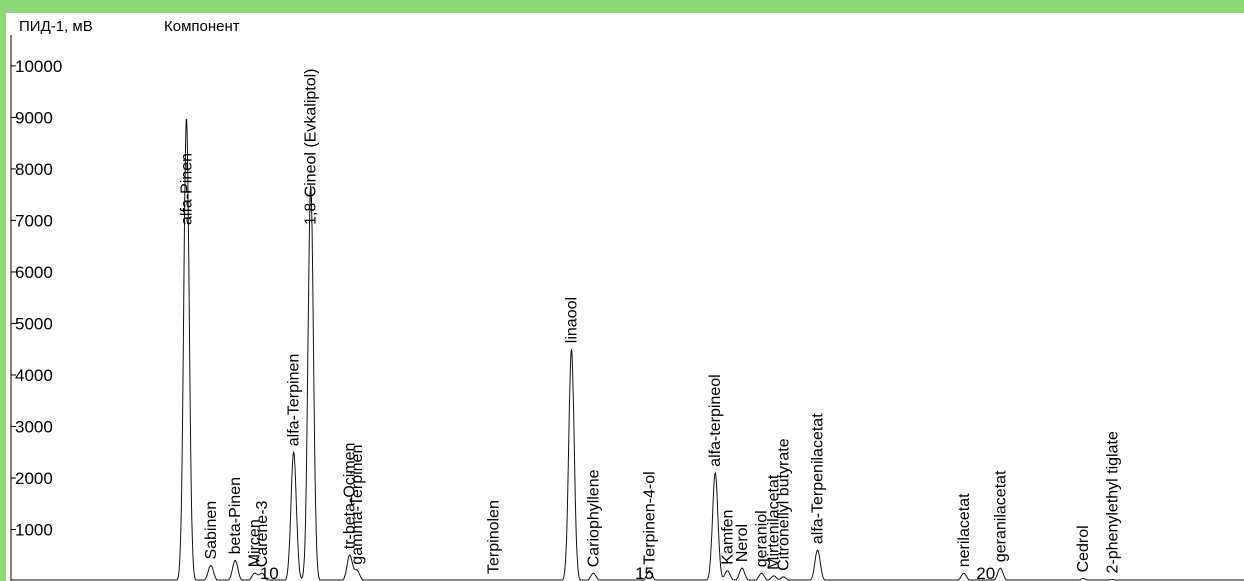  Describe the element at coordinates (818, 478) in the screenshot. I see `peak-label: alfa-Terpenilacetat` at that location.